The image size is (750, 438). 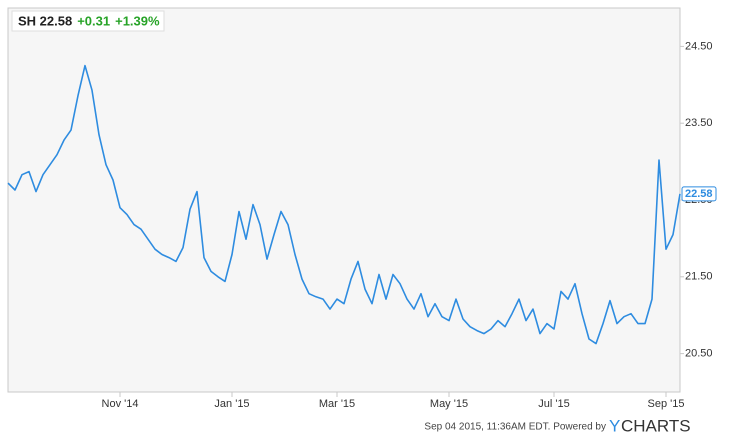 What do you see at coordinates (699, 123) in the screenshot?
I see `y-tick-label: 23.50` at bounding box center [699, 123].